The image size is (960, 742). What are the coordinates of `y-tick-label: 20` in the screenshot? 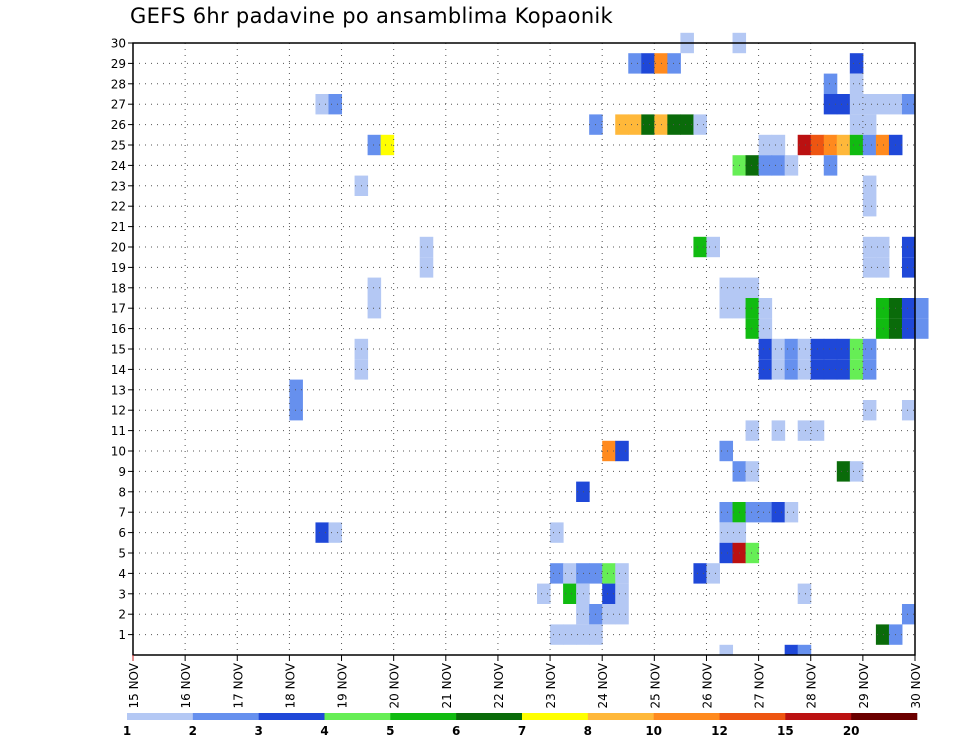 It's located at (118, 248).